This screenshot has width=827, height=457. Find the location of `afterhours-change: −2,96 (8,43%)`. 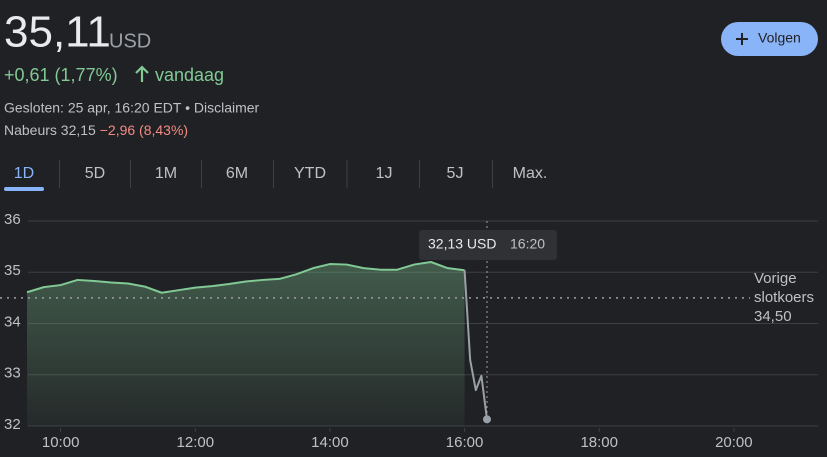

afterhours-change: −2,96 (8,43%) is located at coordinates (144, 130).